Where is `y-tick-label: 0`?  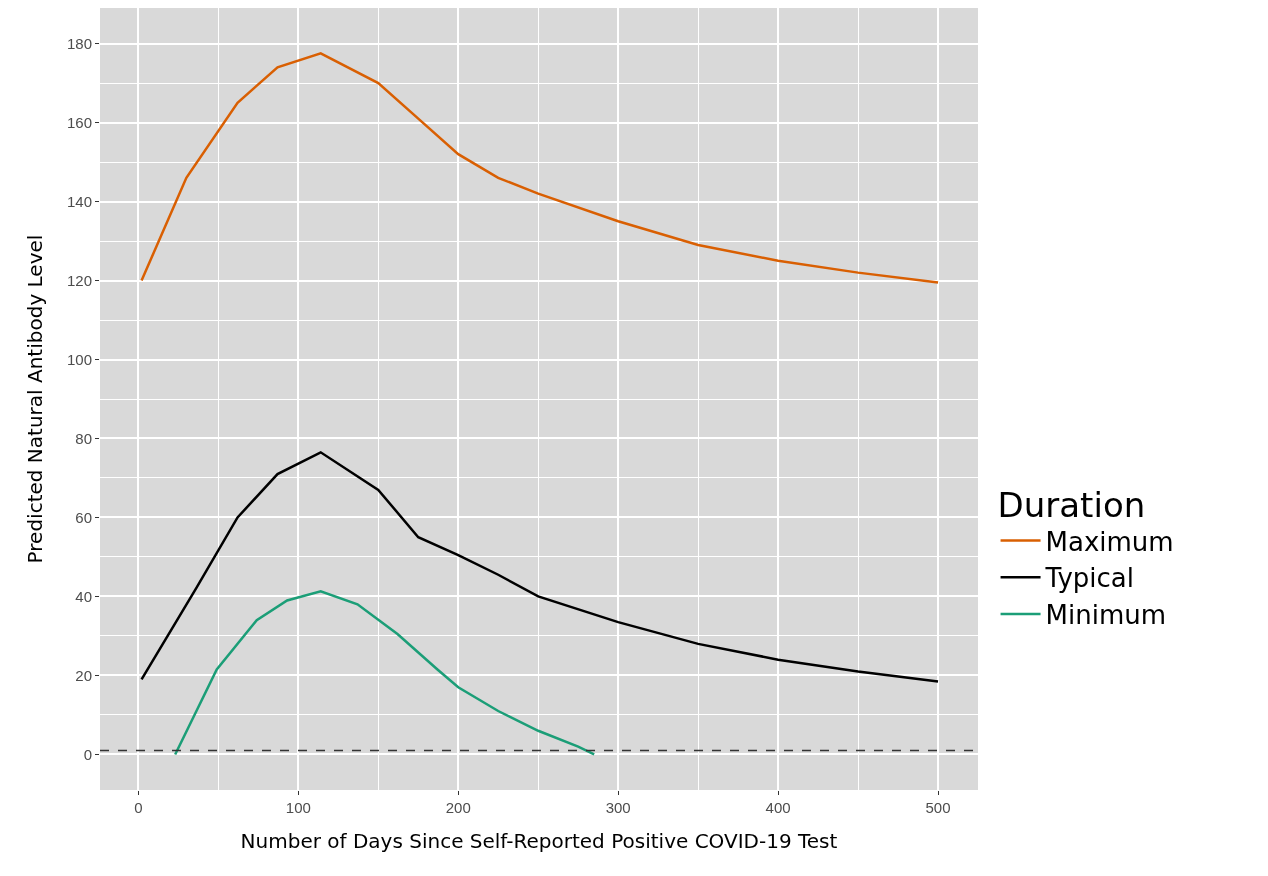
y-tick-label: 0 is located at coordinates (87, 754).